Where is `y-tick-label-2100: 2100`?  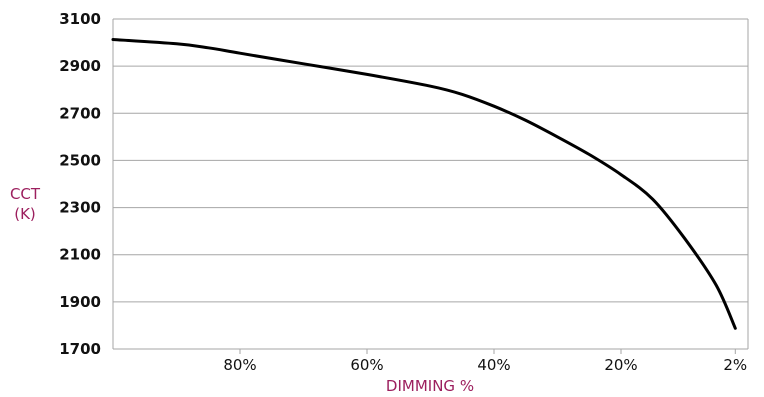 y-tick-label-2100: 2100 is located at coordinates (80, 255).